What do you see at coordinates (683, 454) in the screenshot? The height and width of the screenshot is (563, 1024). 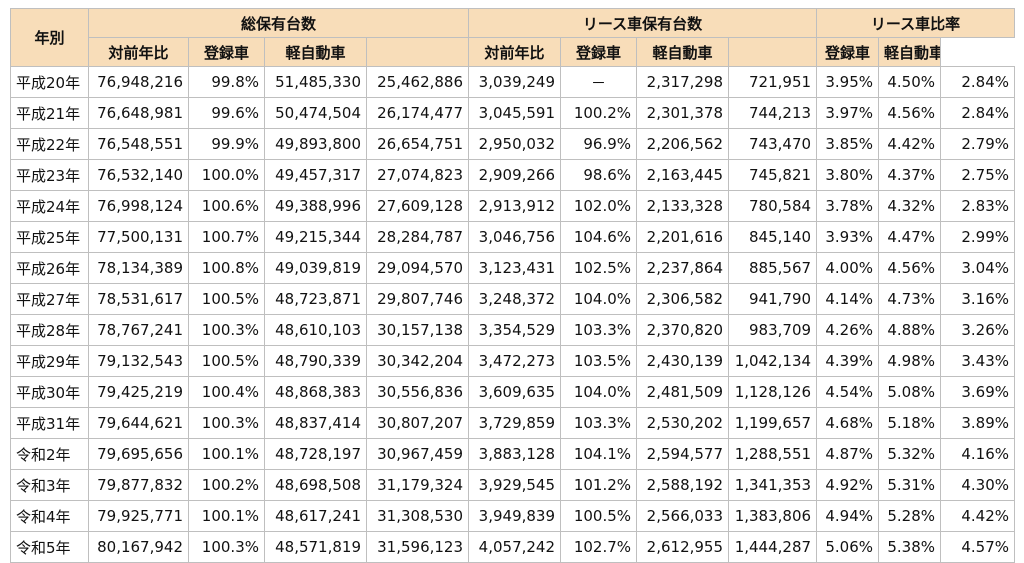 I see `cell-lease-registered: 2,594,577` at bounding box center [683, 454].